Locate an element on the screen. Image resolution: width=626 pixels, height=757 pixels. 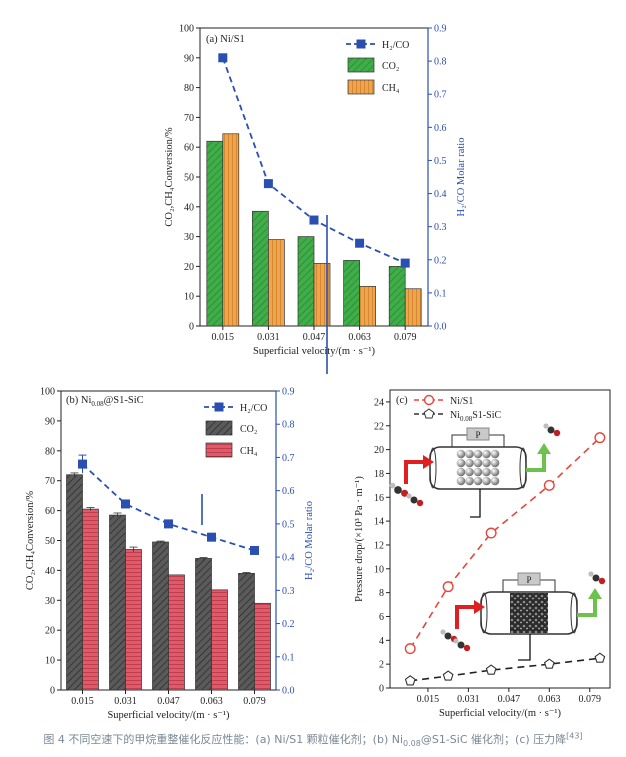
panel-label-sub: 0.08 is located at coordinates (97, 404).